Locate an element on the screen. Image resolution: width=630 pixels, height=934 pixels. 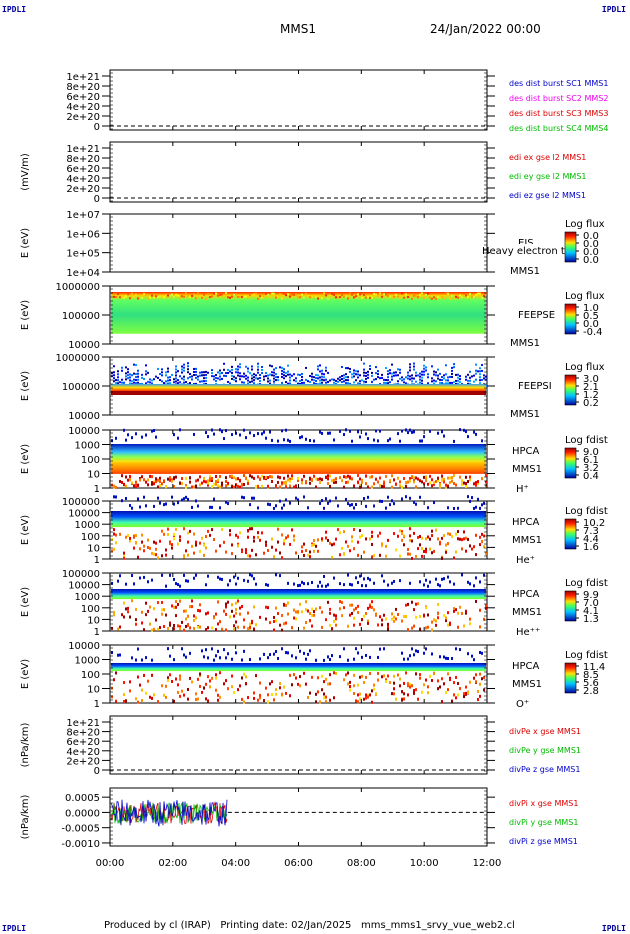
colorbar-tick-label: 2.8 is located at coordinates (591, 691).